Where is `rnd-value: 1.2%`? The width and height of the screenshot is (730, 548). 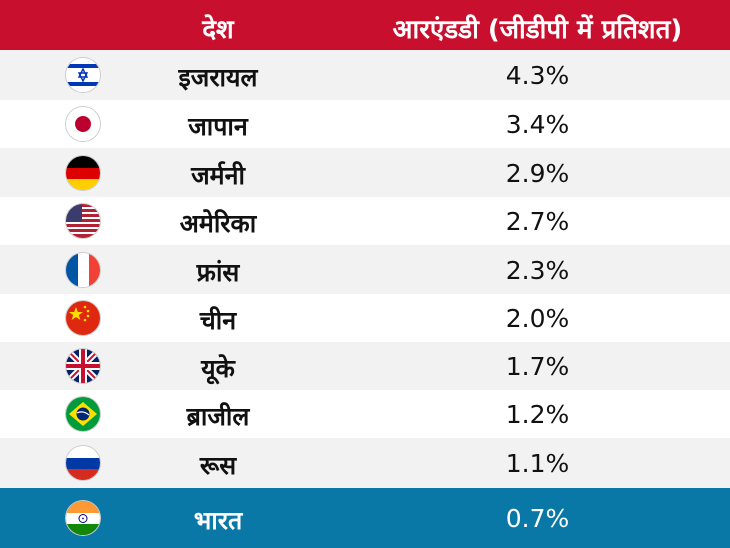 rnd-value: 1.2% is located at coordinates (537, 414).